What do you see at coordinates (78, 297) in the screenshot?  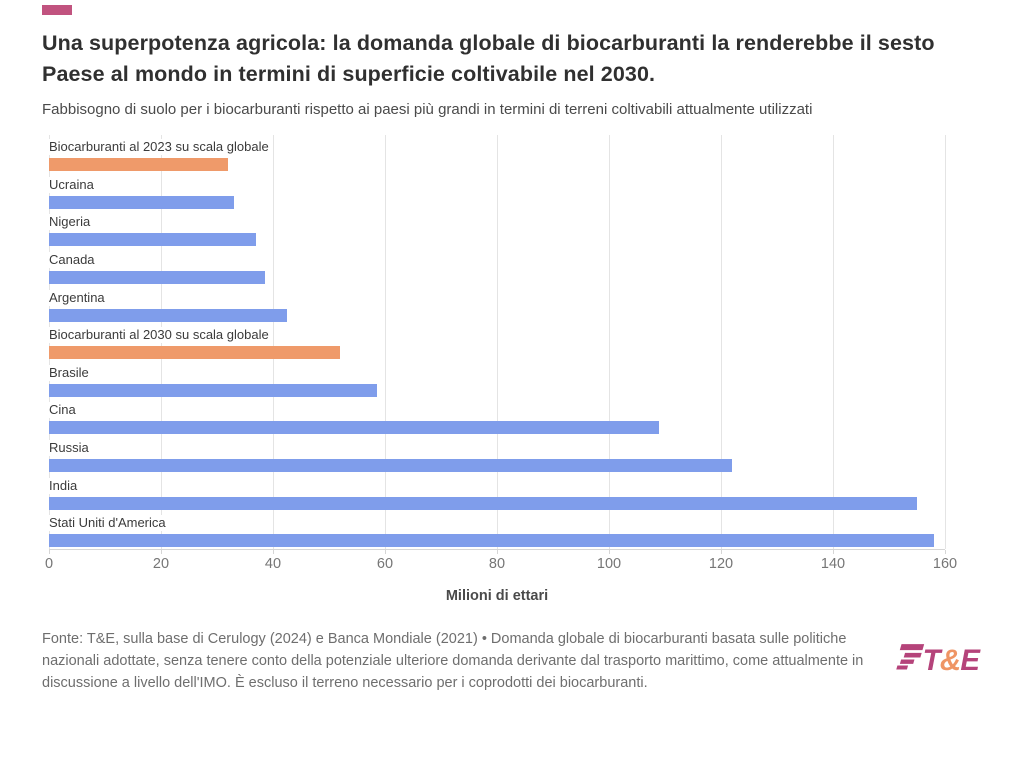 I see `bar-label: Argentina` at bounding box center [78, 297].